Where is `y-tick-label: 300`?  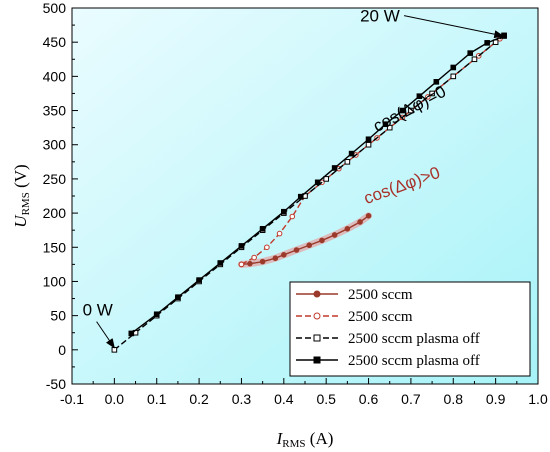
y-tick-label: 300 is located at coordinates (55, 145).